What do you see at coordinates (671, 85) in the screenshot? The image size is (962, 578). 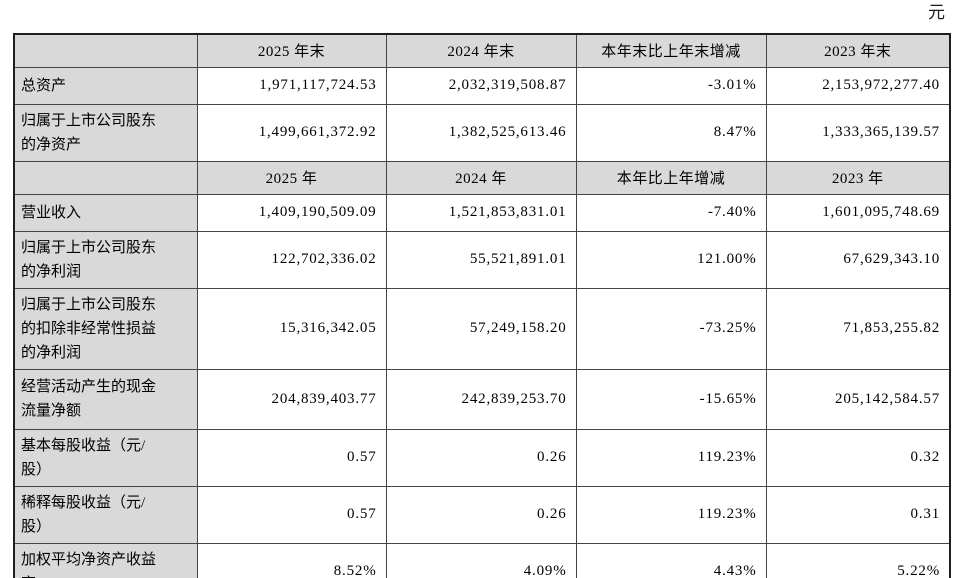 I see `value-cell: -3.01%` at bounding box center [671, 85].